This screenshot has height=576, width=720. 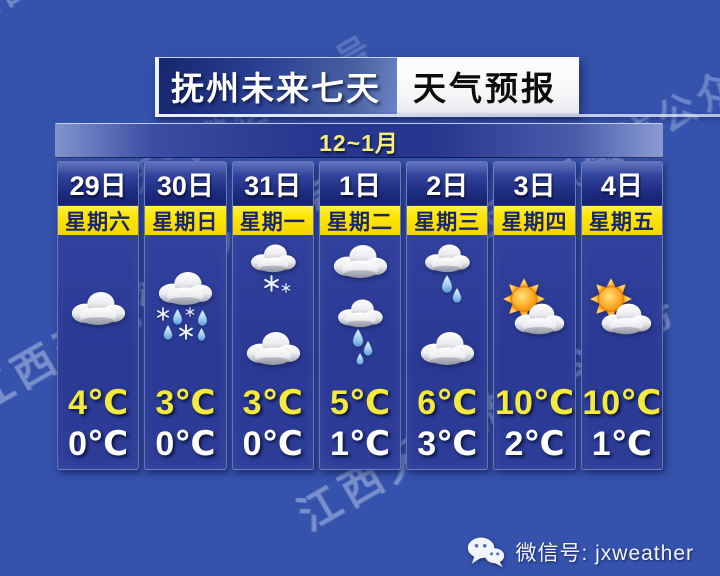 I want to click on footer-wechat: 微信号: jxweather, so click(x=580, y=552).